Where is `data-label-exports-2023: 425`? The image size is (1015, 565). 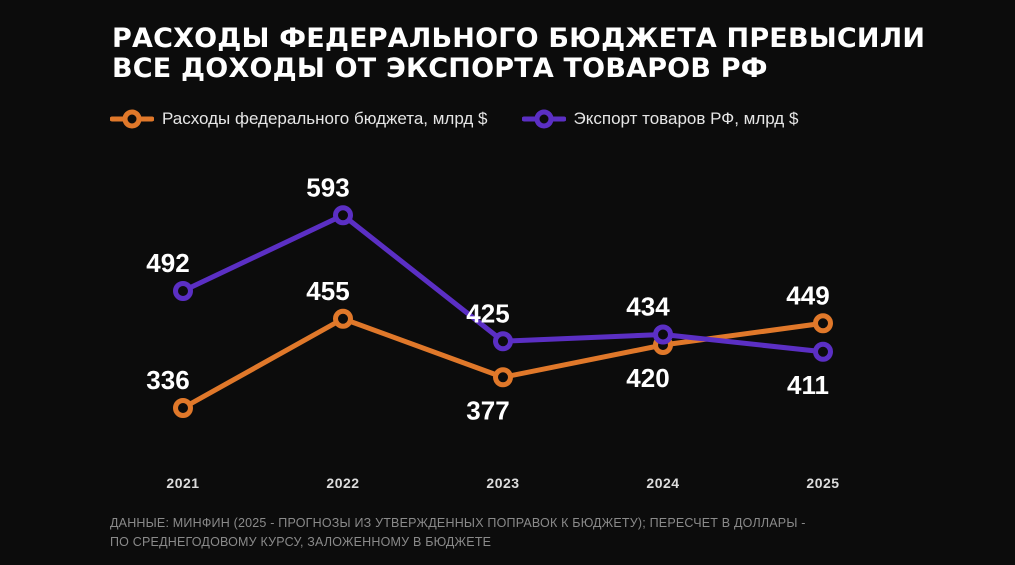 data-label-exports-2023: 425 is located at coordinates (487, 313).